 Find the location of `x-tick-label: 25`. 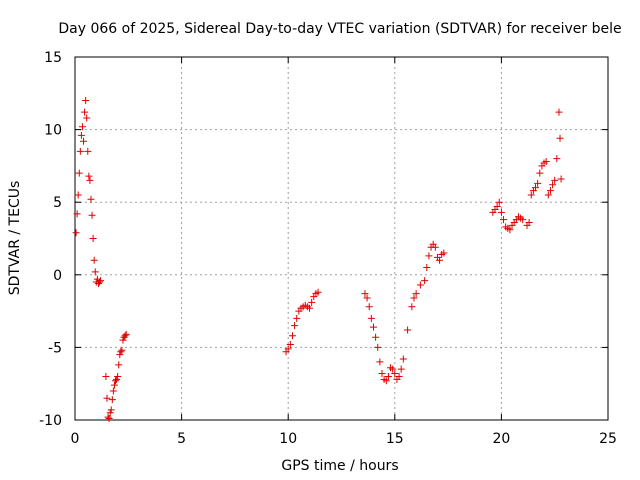

x-tick-label: 25 is located at coordinates (608, 439).